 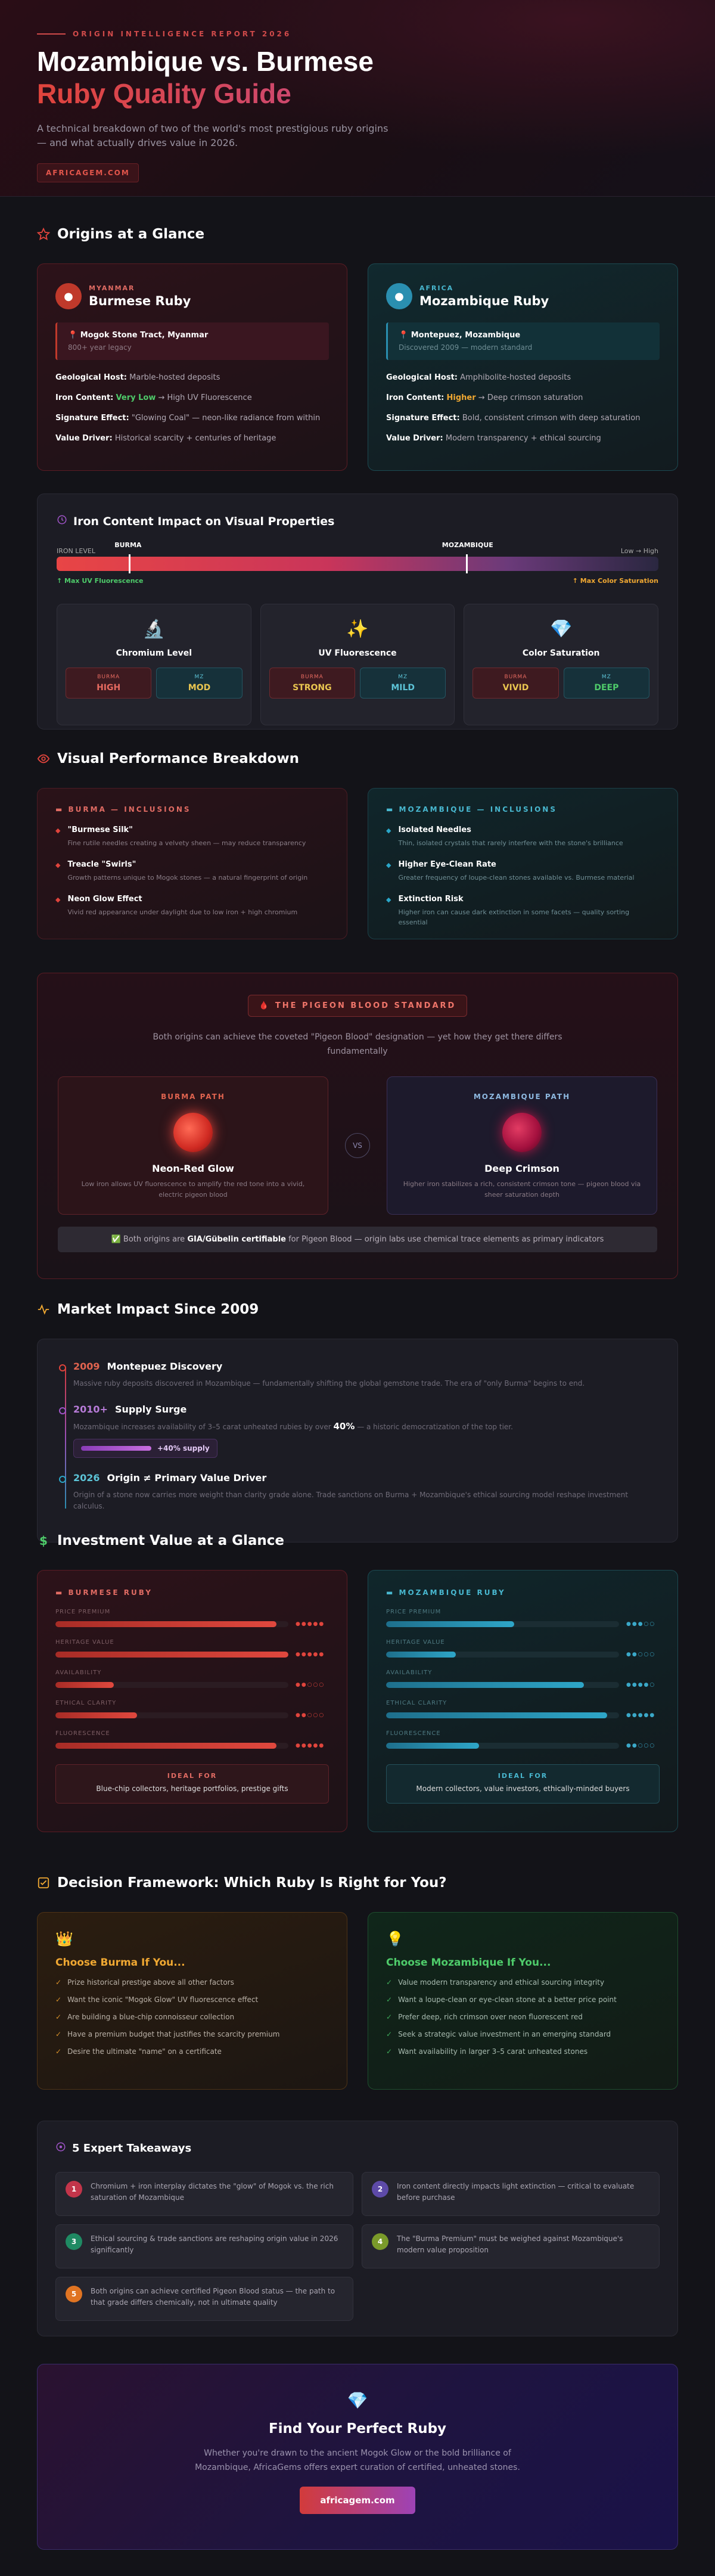 What do you see at coordinates (154, 653) in the screenshot?
I see `tile-name: Chromium Level` at bounding box center [154, 653].